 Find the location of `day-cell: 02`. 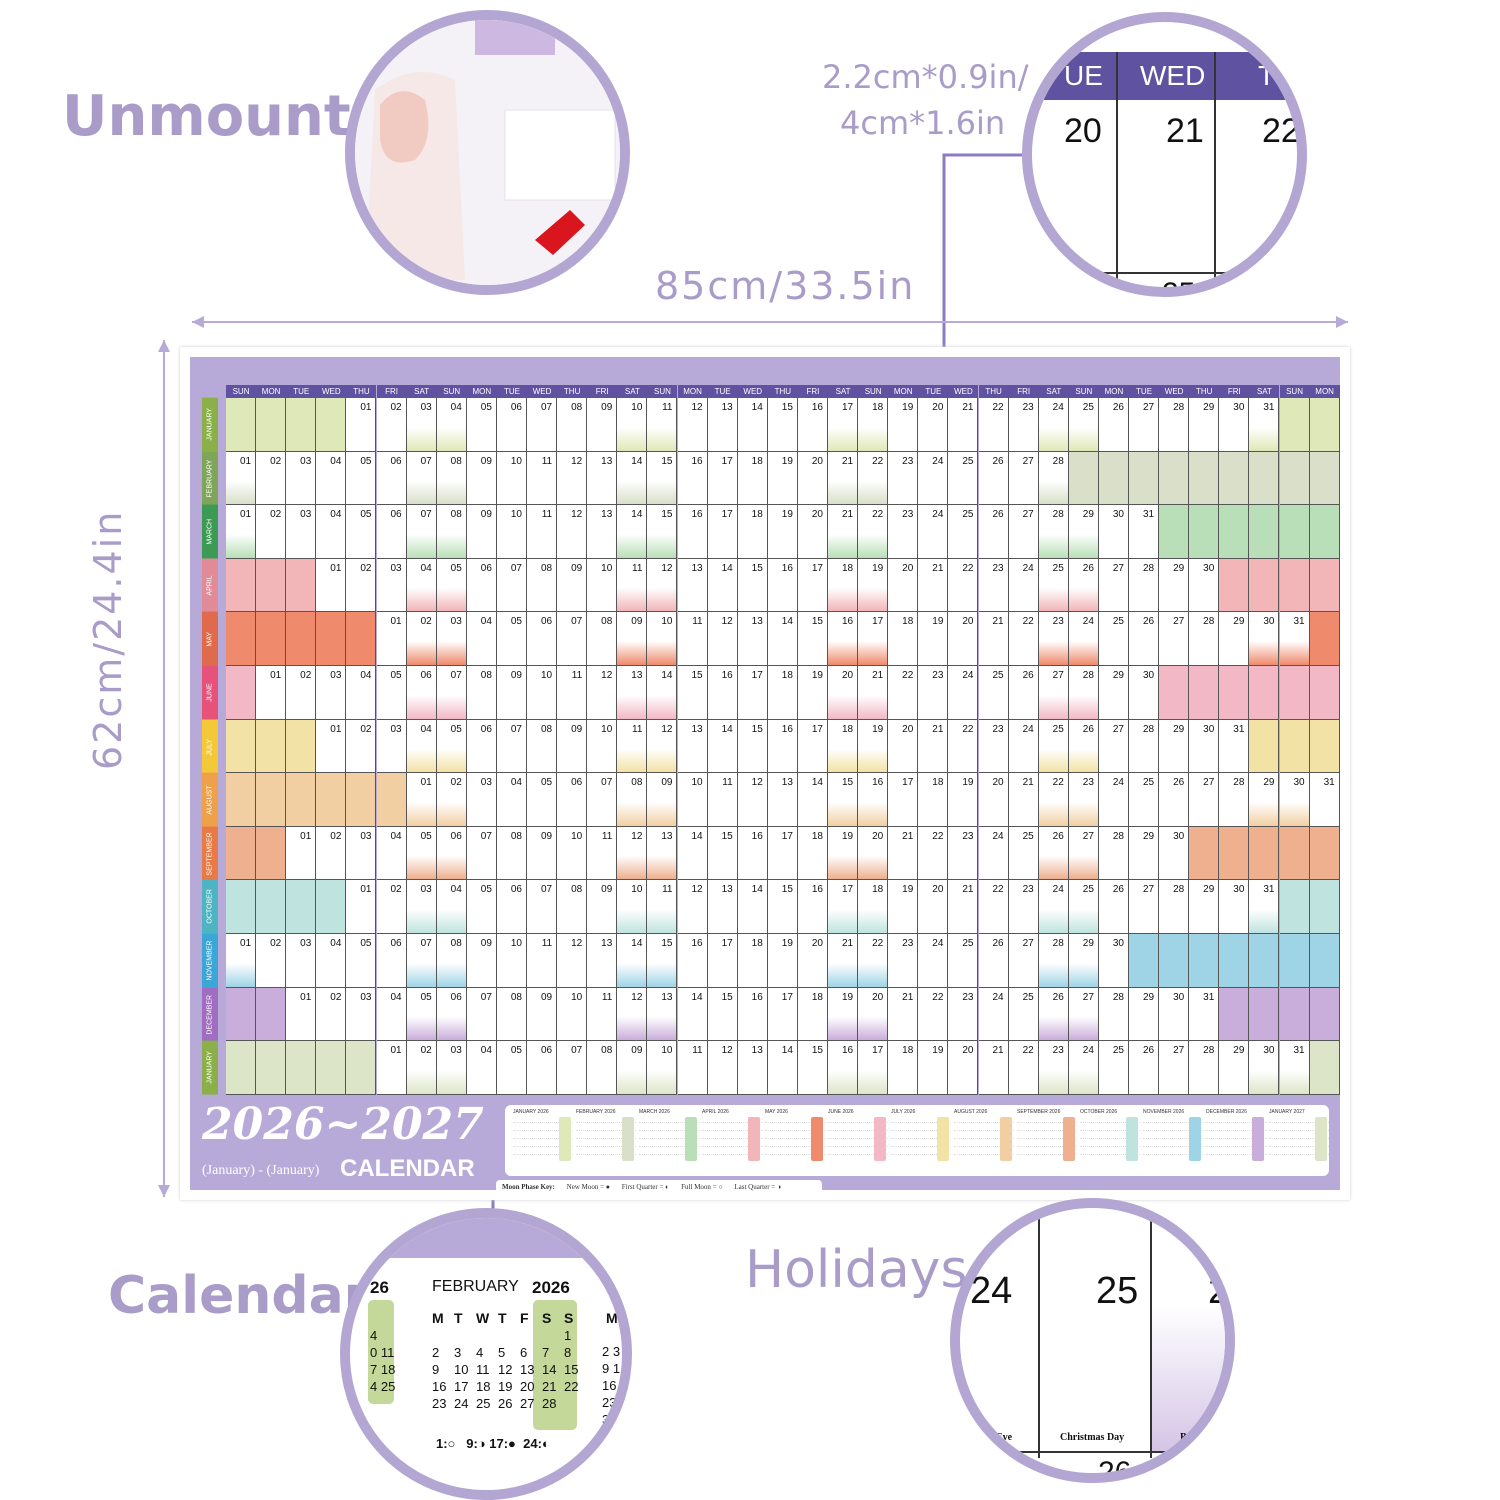

day-cell: 02 is located at coordinates (391, 907).